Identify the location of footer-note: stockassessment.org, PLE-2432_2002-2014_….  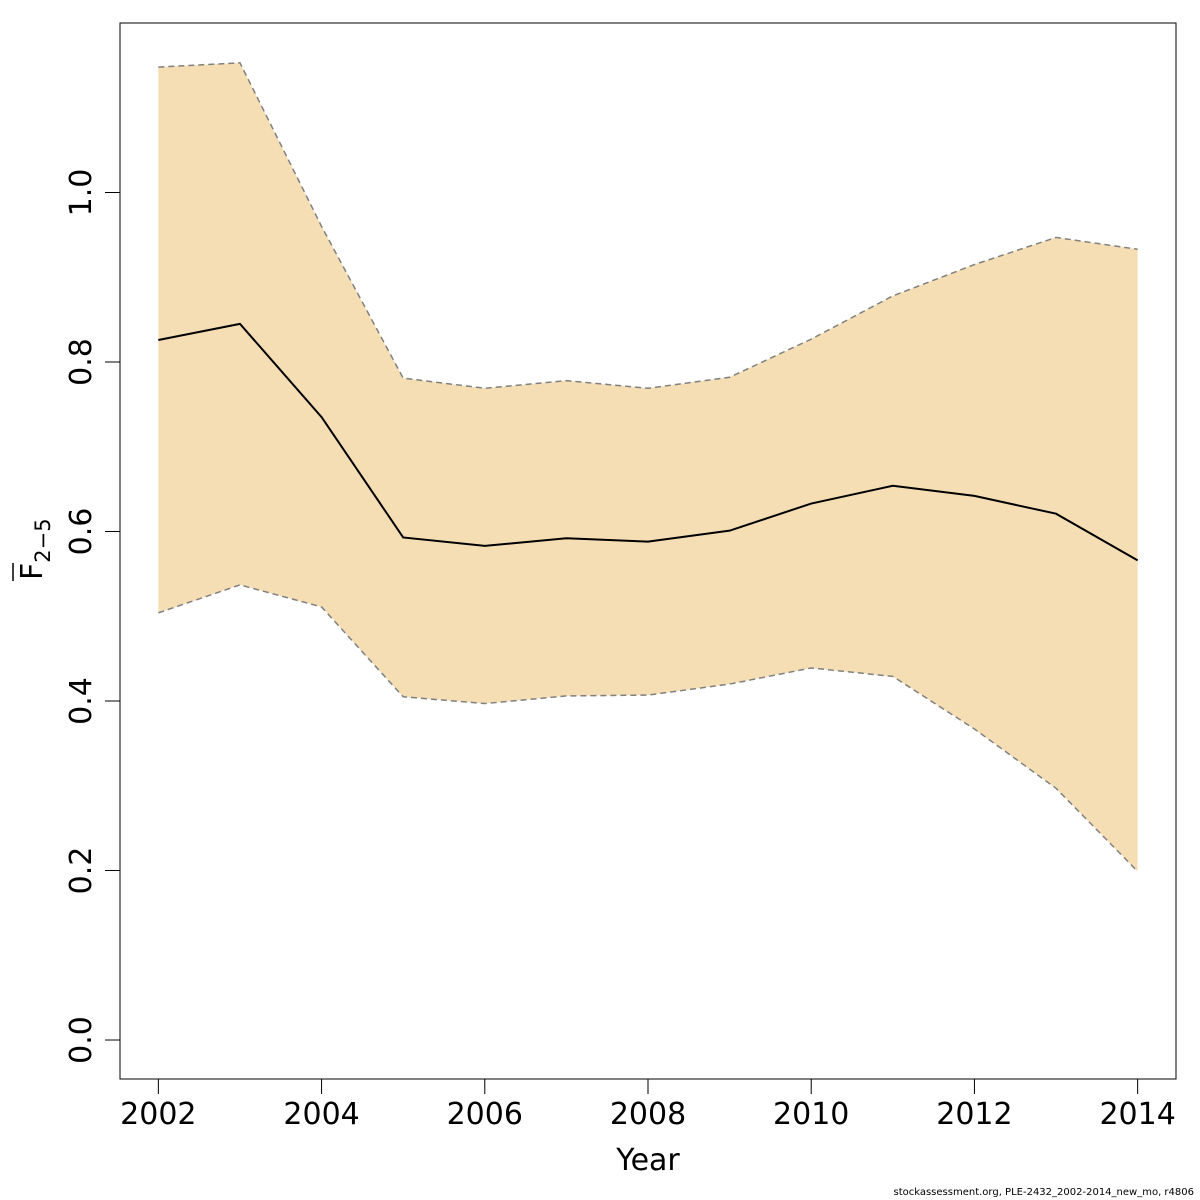
(1043, 1192).